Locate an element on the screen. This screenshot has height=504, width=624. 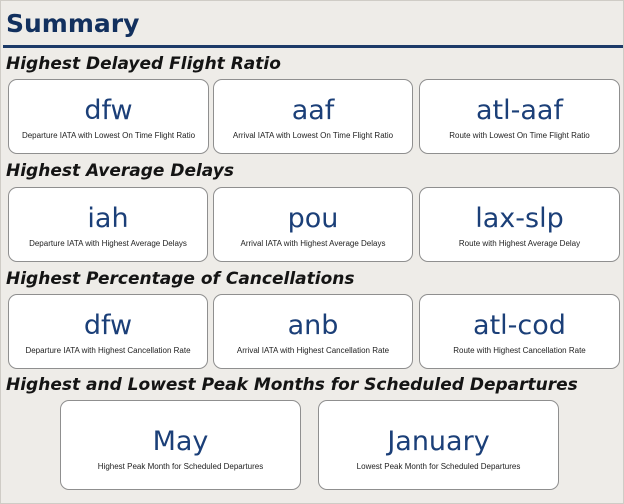
card-route-highest-delay: lax-slp Route with Highest Average Delay is located at coordinates (519, 224).